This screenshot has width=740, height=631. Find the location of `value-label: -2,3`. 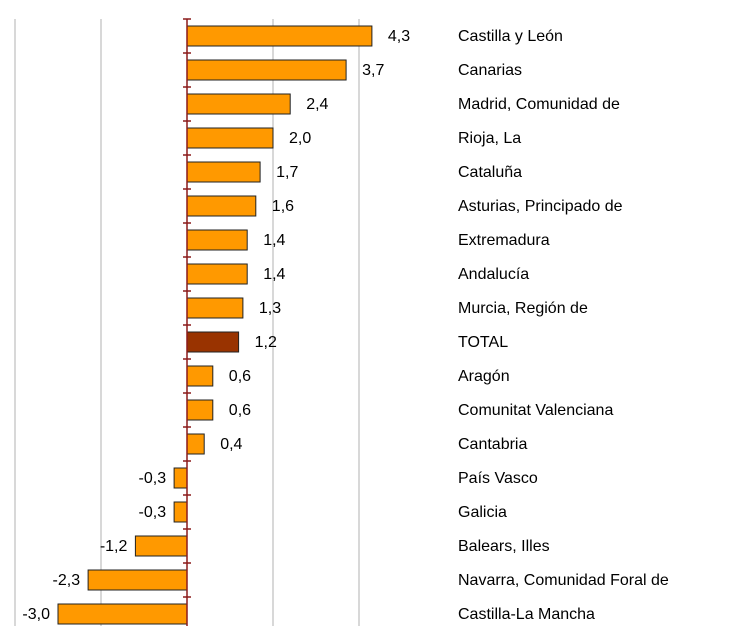

value-label: -2,3 is located at coordinates (67, 580).